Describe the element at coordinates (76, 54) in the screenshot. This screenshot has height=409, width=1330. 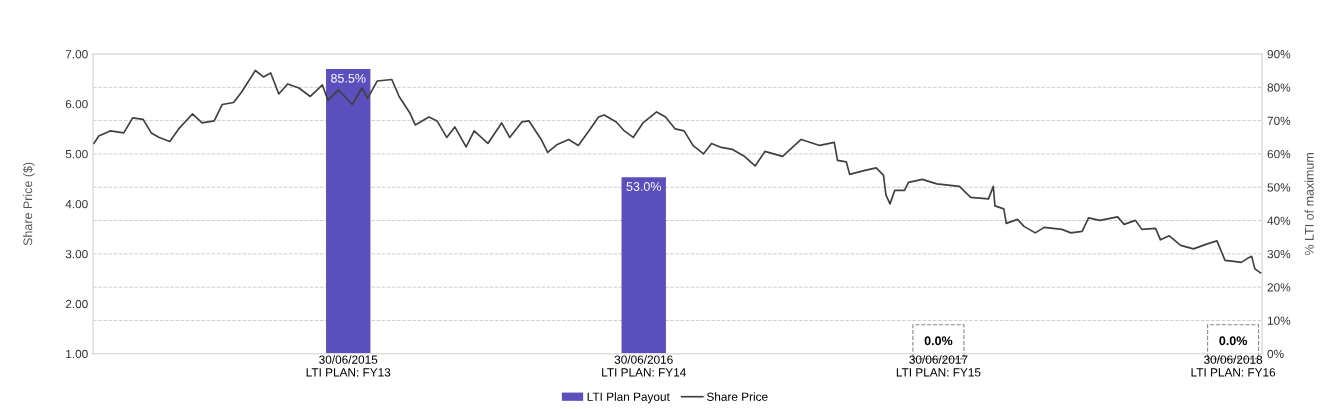
I see `y-tick-label: 7.00` at that location.